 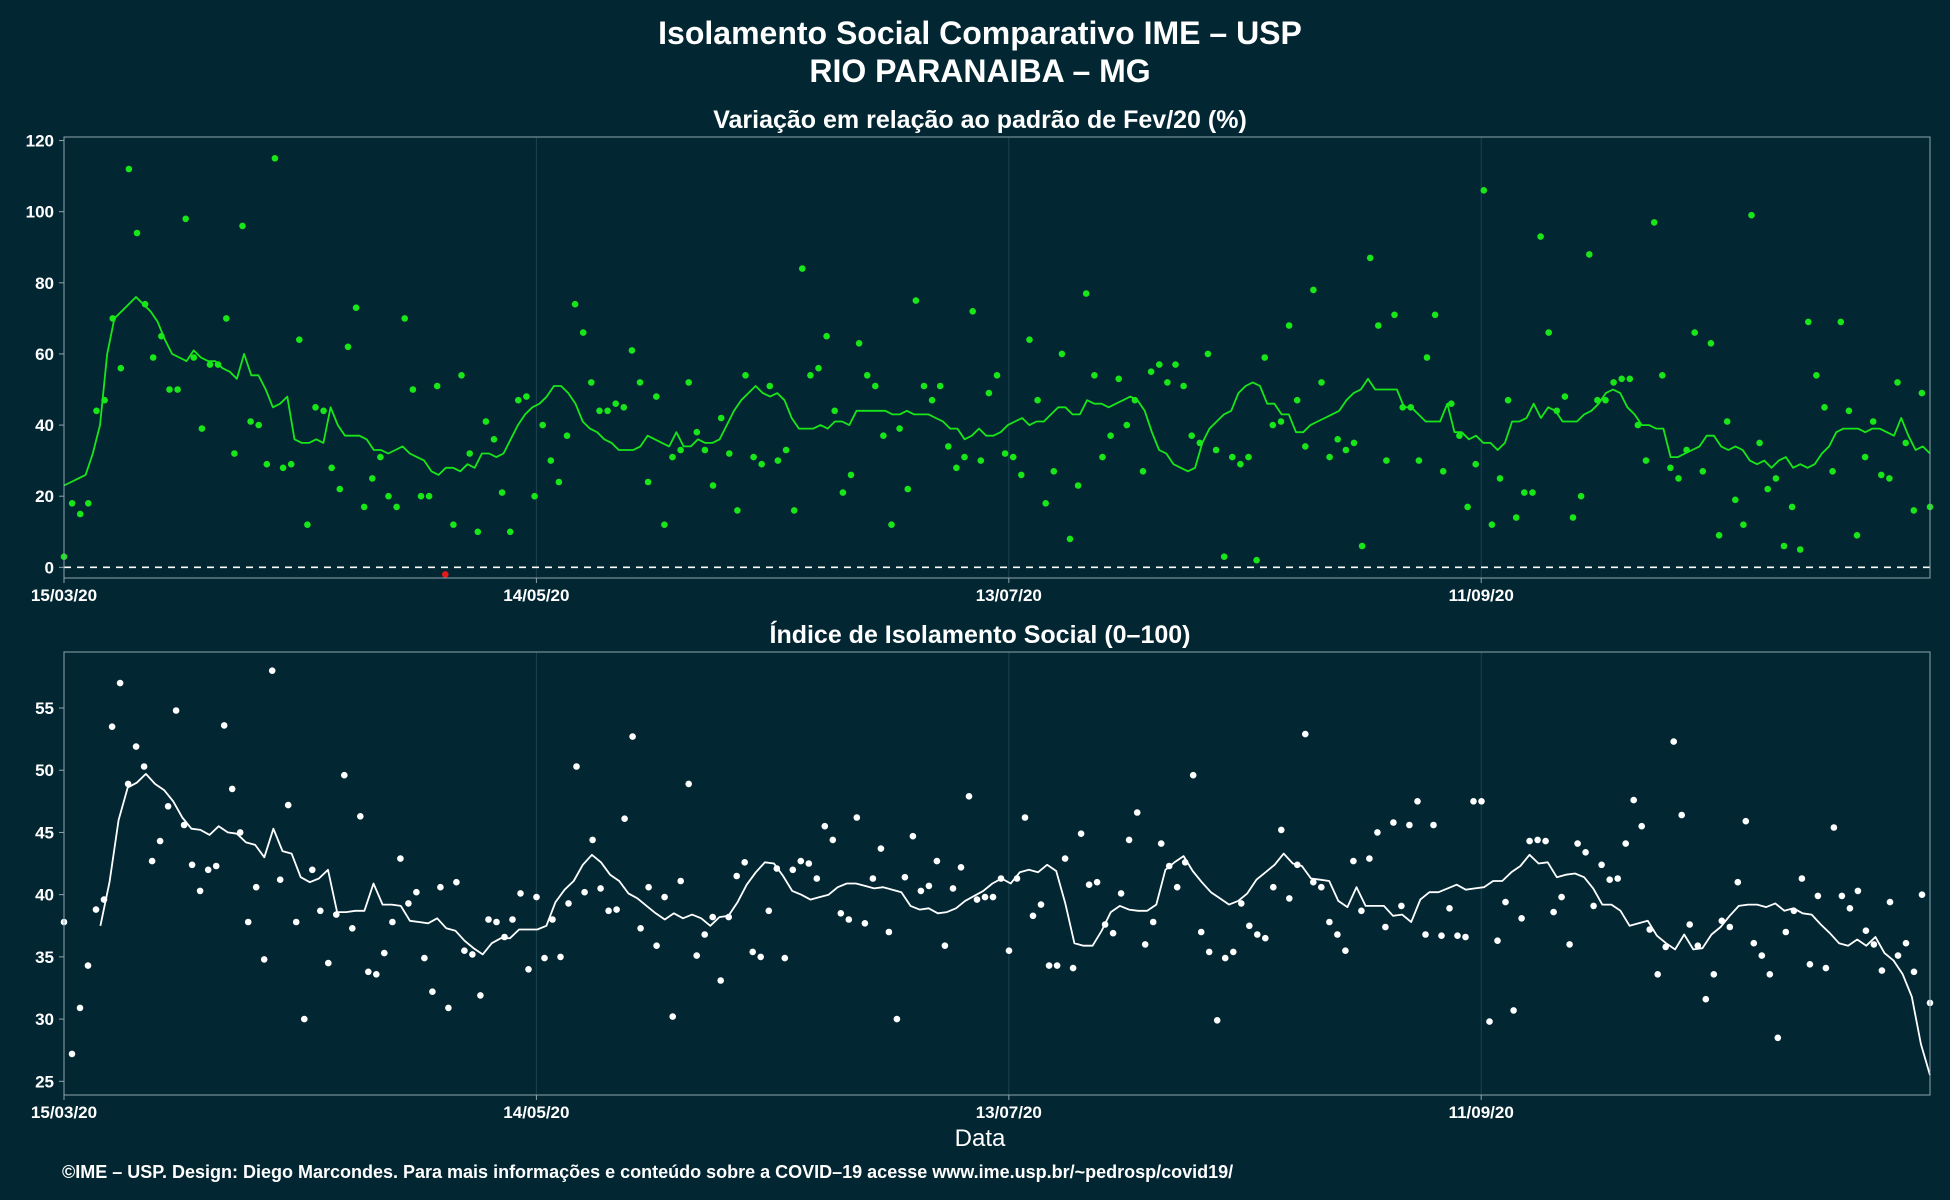 I want to click on negative-data-point, so click(x=445, y=574).